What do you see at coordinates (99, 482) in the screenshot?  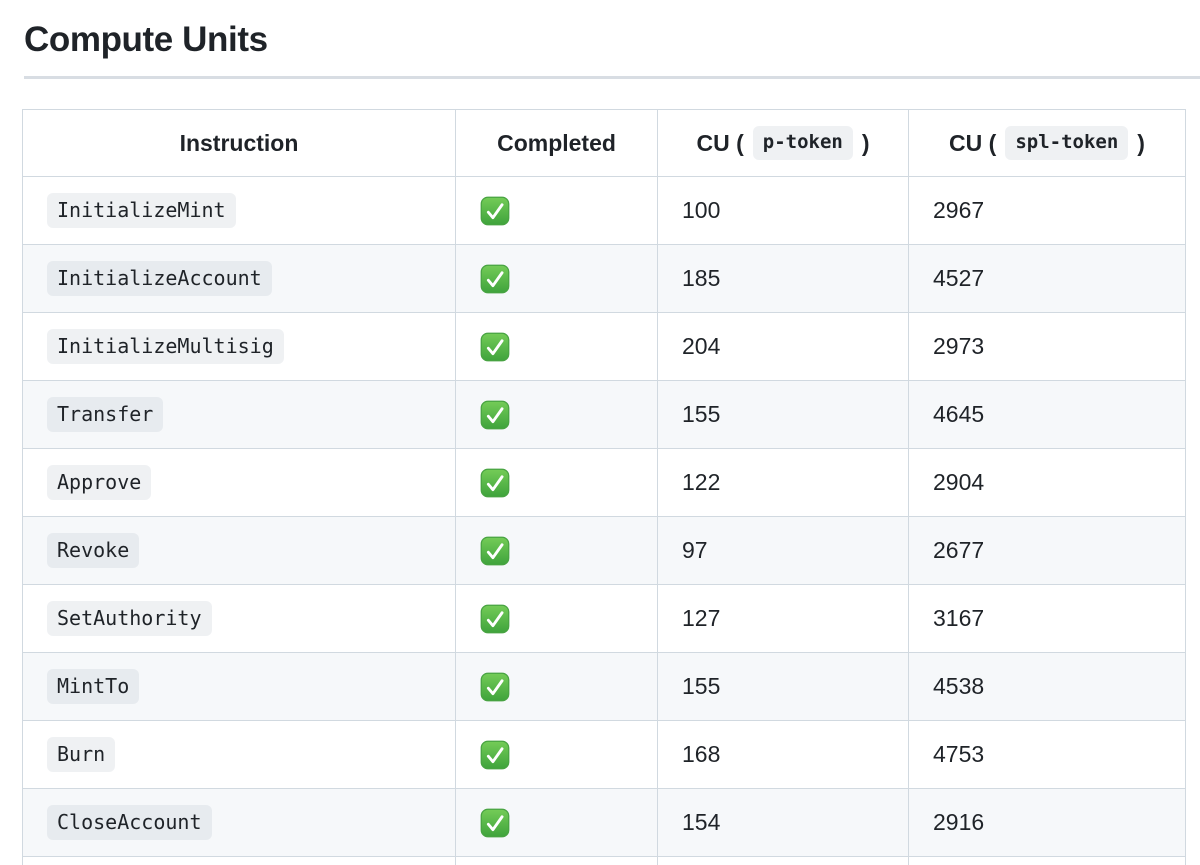 I see `instruction-code-chip: Approve` at bounding box center [99, 482].